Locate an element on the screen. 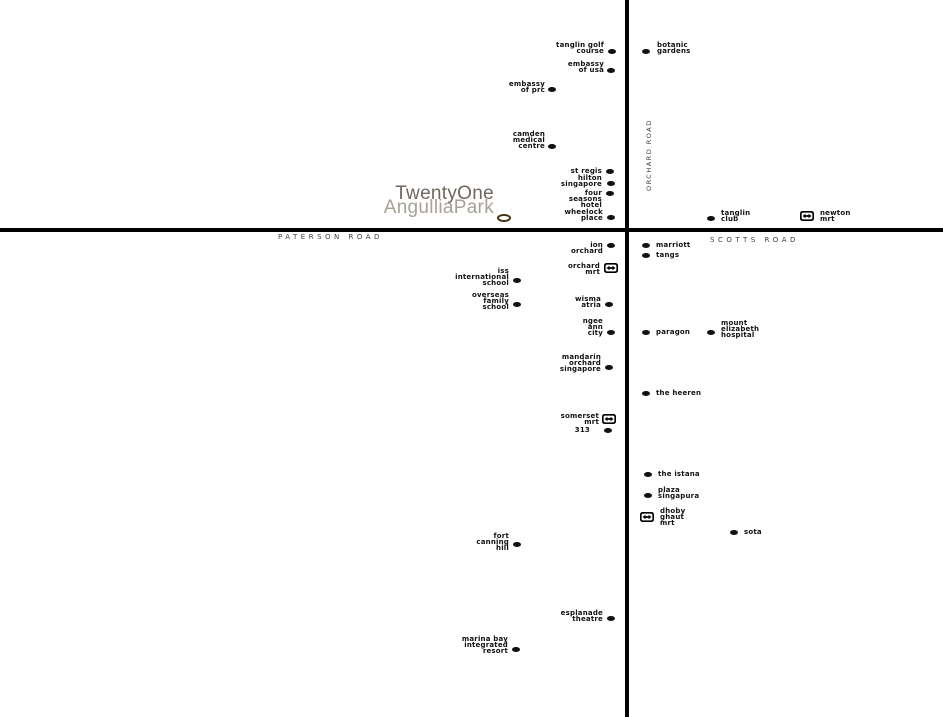  landmark-label-line: somerset is located at coordinates (579, 416).